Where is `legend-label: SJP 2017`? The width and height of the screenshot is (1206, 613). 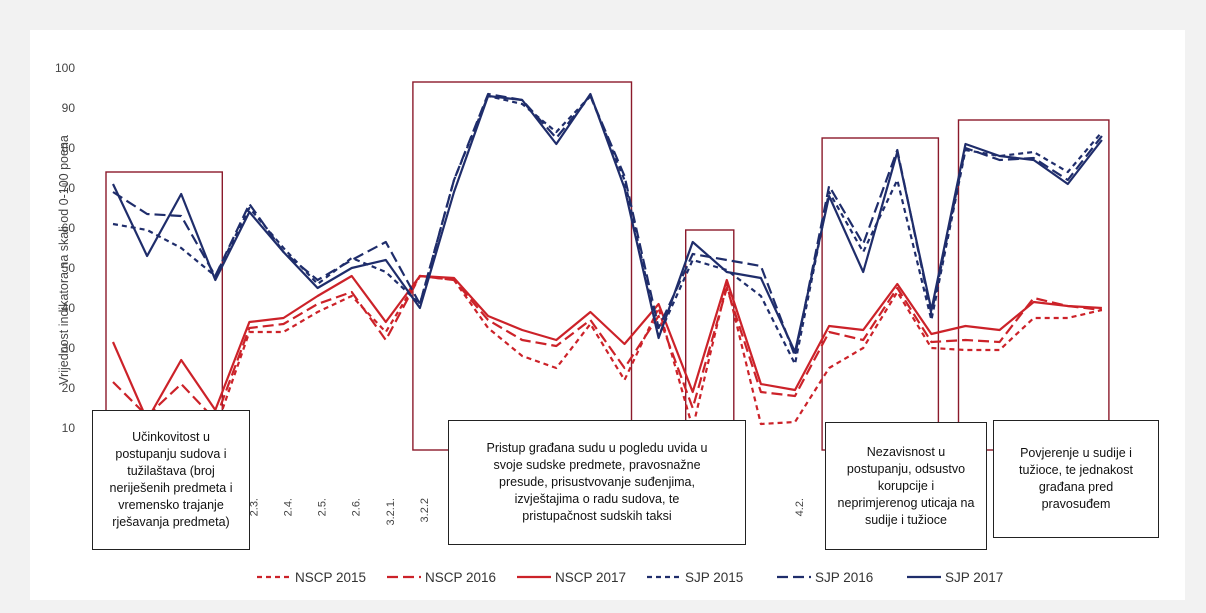
legend-label: SJP 2017 is located at coordinates (974, 577).